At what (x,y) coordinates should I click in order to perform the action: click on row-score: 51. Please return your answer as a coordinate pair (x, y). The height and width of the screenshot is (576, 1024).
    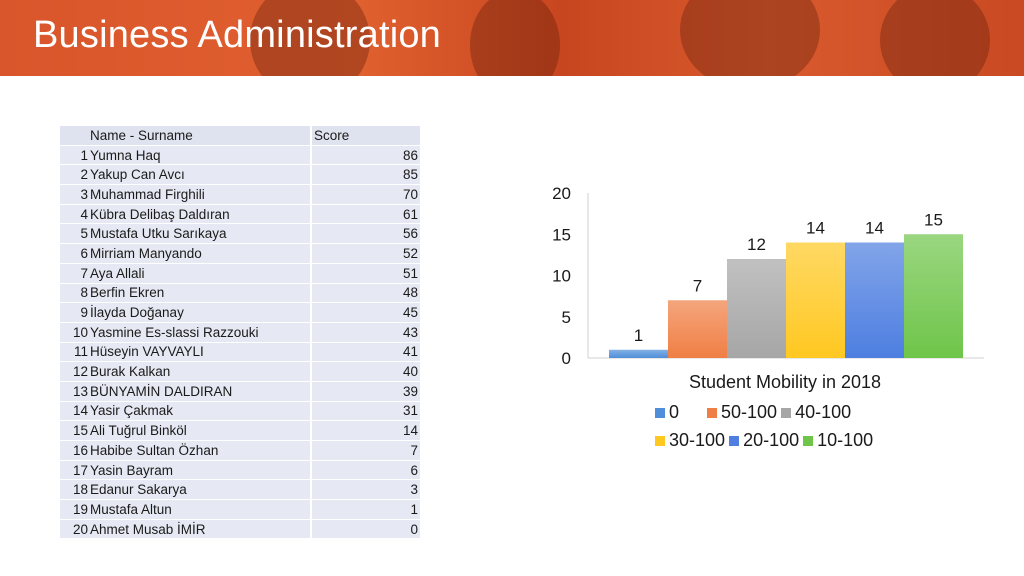
    Looking at the image, I should click on (366, 273).